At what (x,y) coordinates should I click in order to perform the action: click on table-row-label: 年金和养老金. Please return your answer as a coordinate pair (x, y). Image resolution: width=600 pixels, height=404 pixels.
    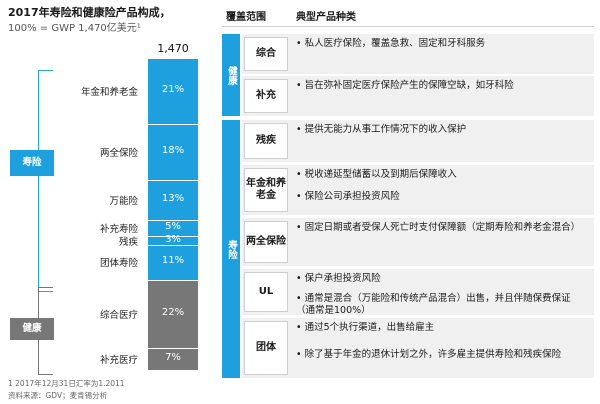
    Looking at the image, I should click on (266, 190).